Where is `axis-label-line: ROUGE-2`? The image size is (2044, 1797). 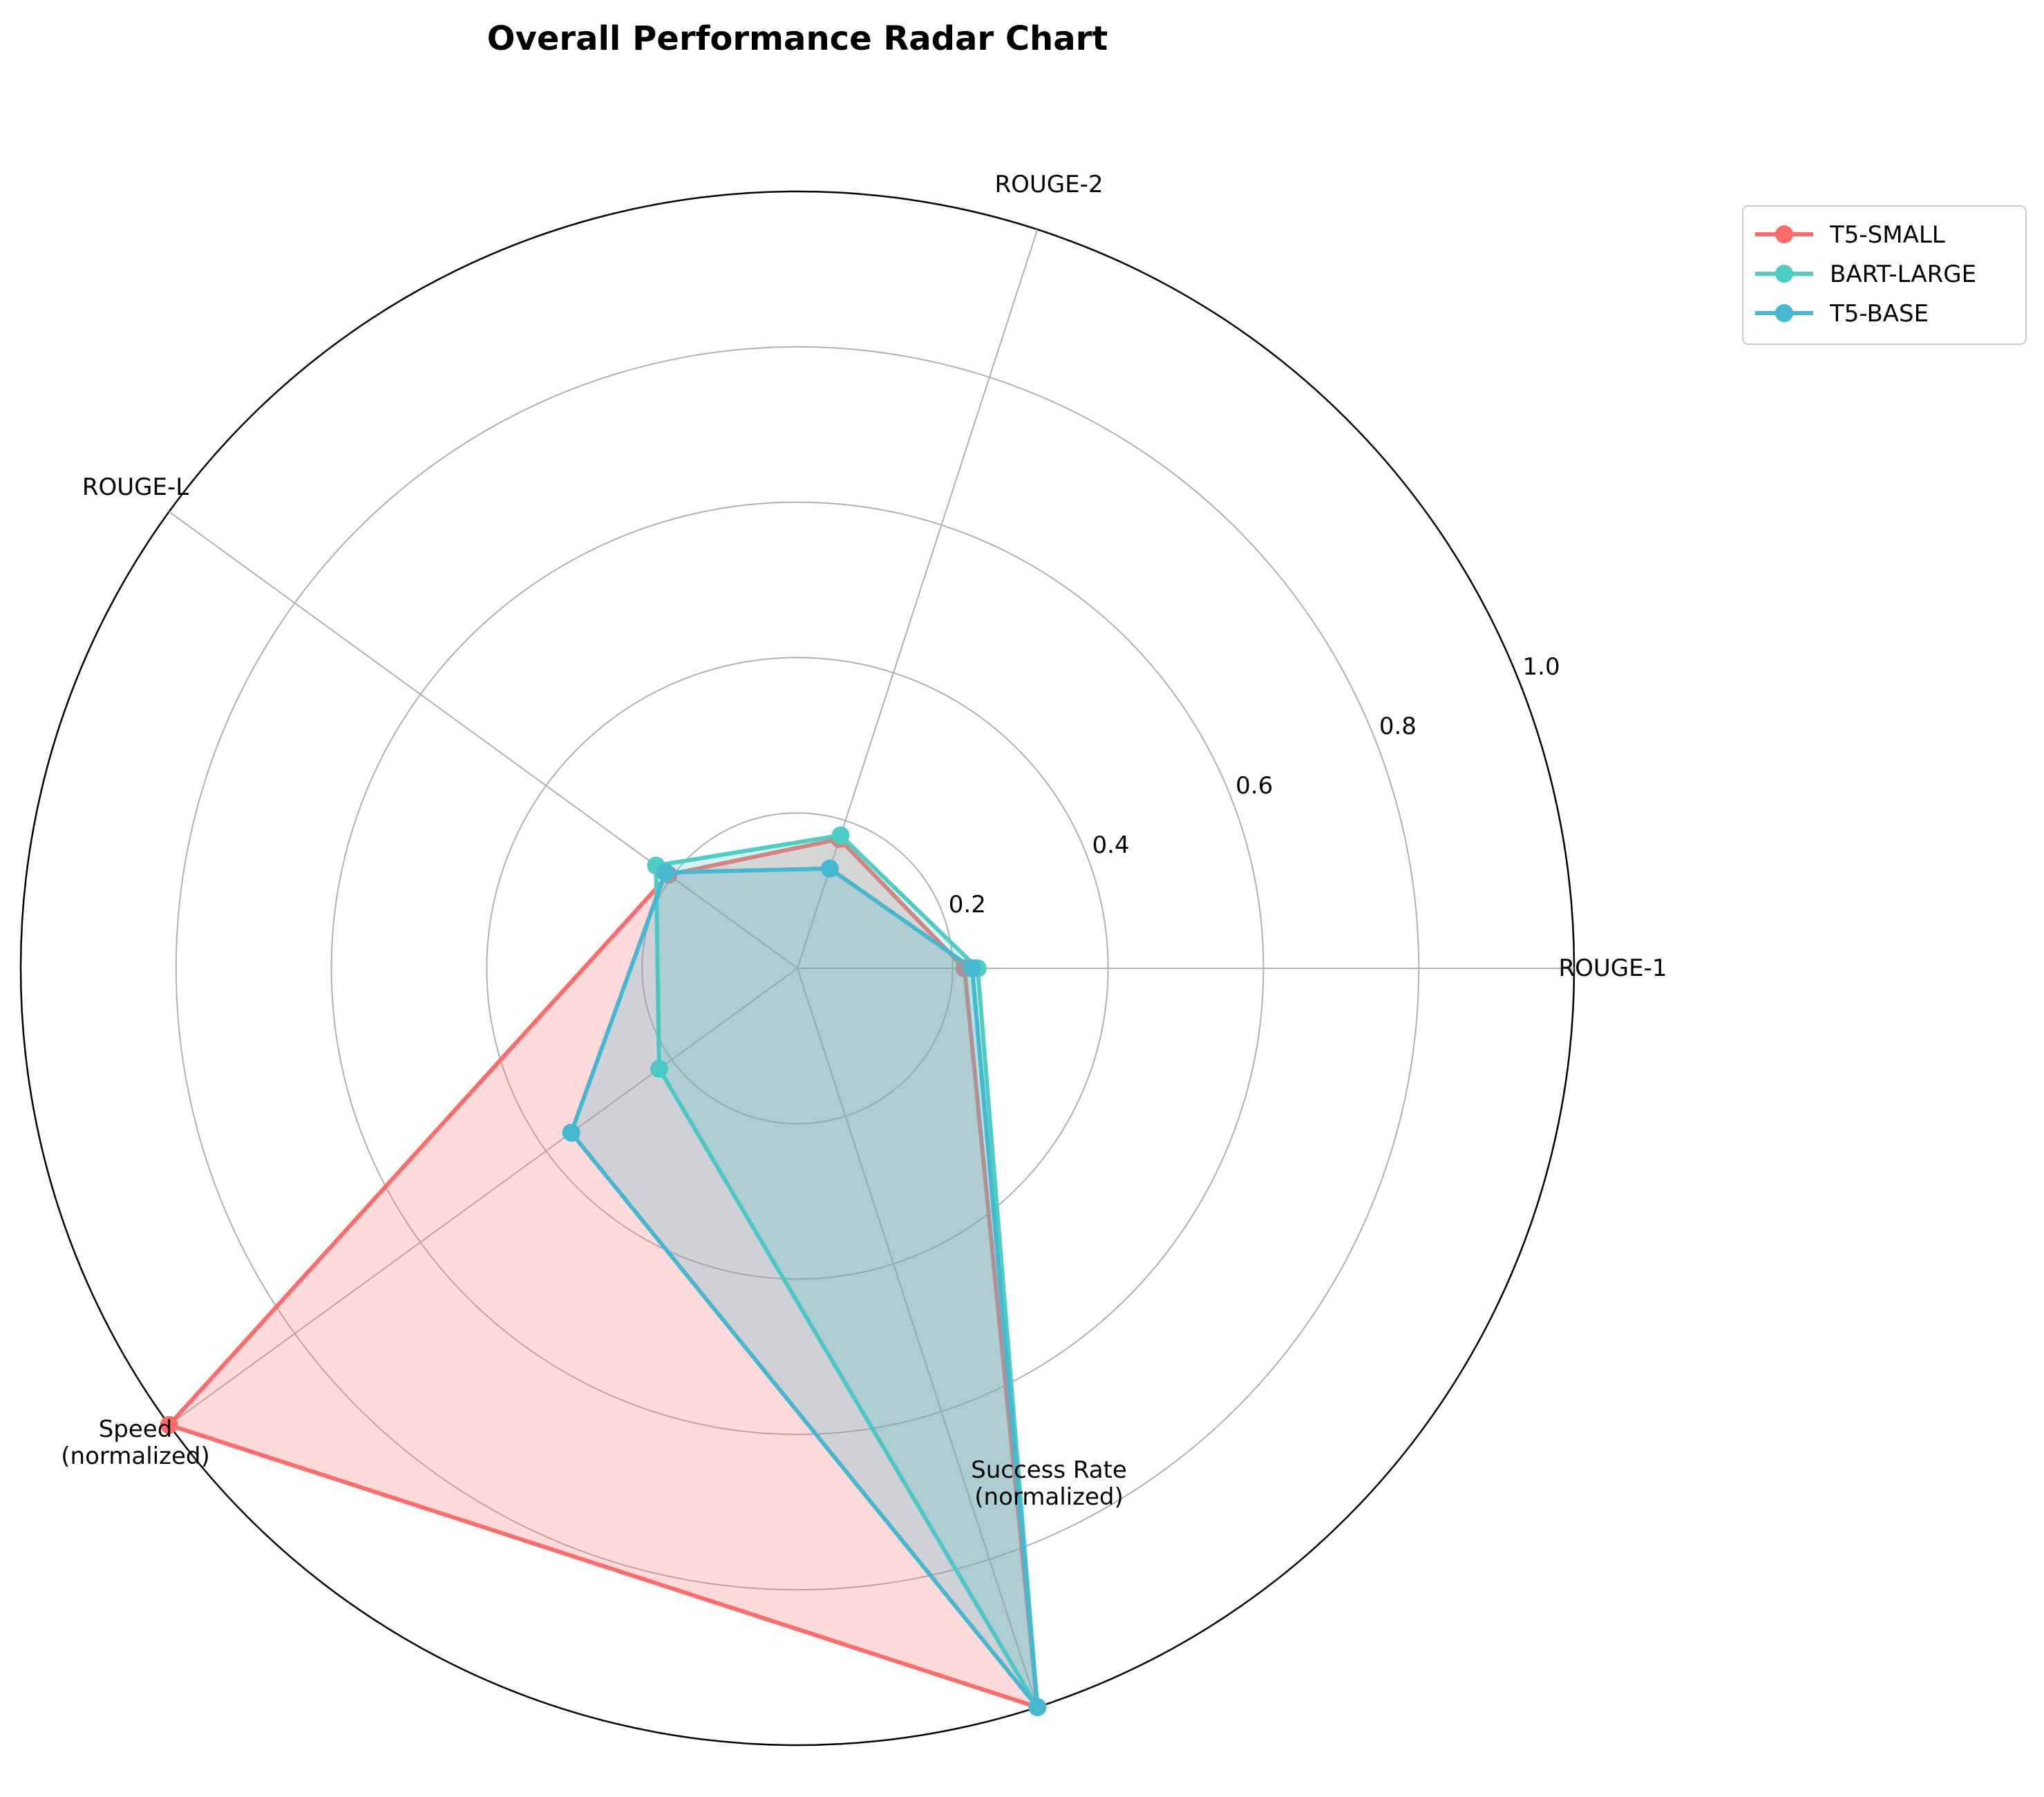 axis-label-line: ROUGE-2 is located at coordinates (1048, 184).